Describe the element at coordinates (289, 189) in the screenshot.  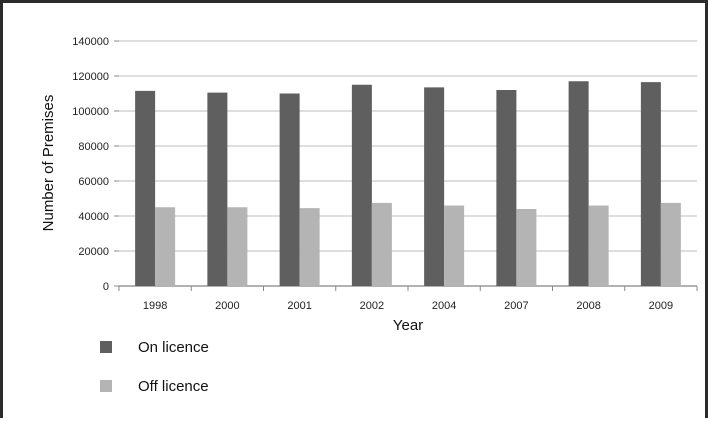
I see `bar-on-licence-2001` at that location.